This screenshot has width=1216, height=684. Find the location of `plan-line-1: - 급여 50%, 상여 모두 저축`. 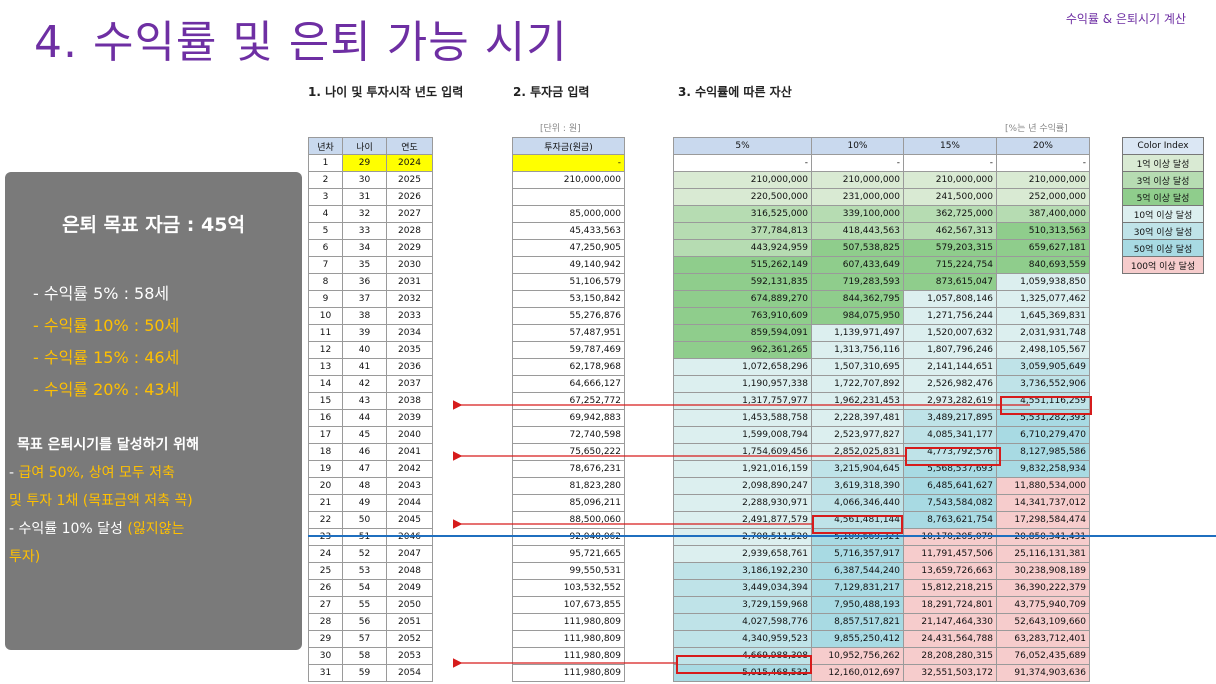

plan-line-1: - 급여 50%, 상여 모두 저축 is located at coordinates (92, 473).